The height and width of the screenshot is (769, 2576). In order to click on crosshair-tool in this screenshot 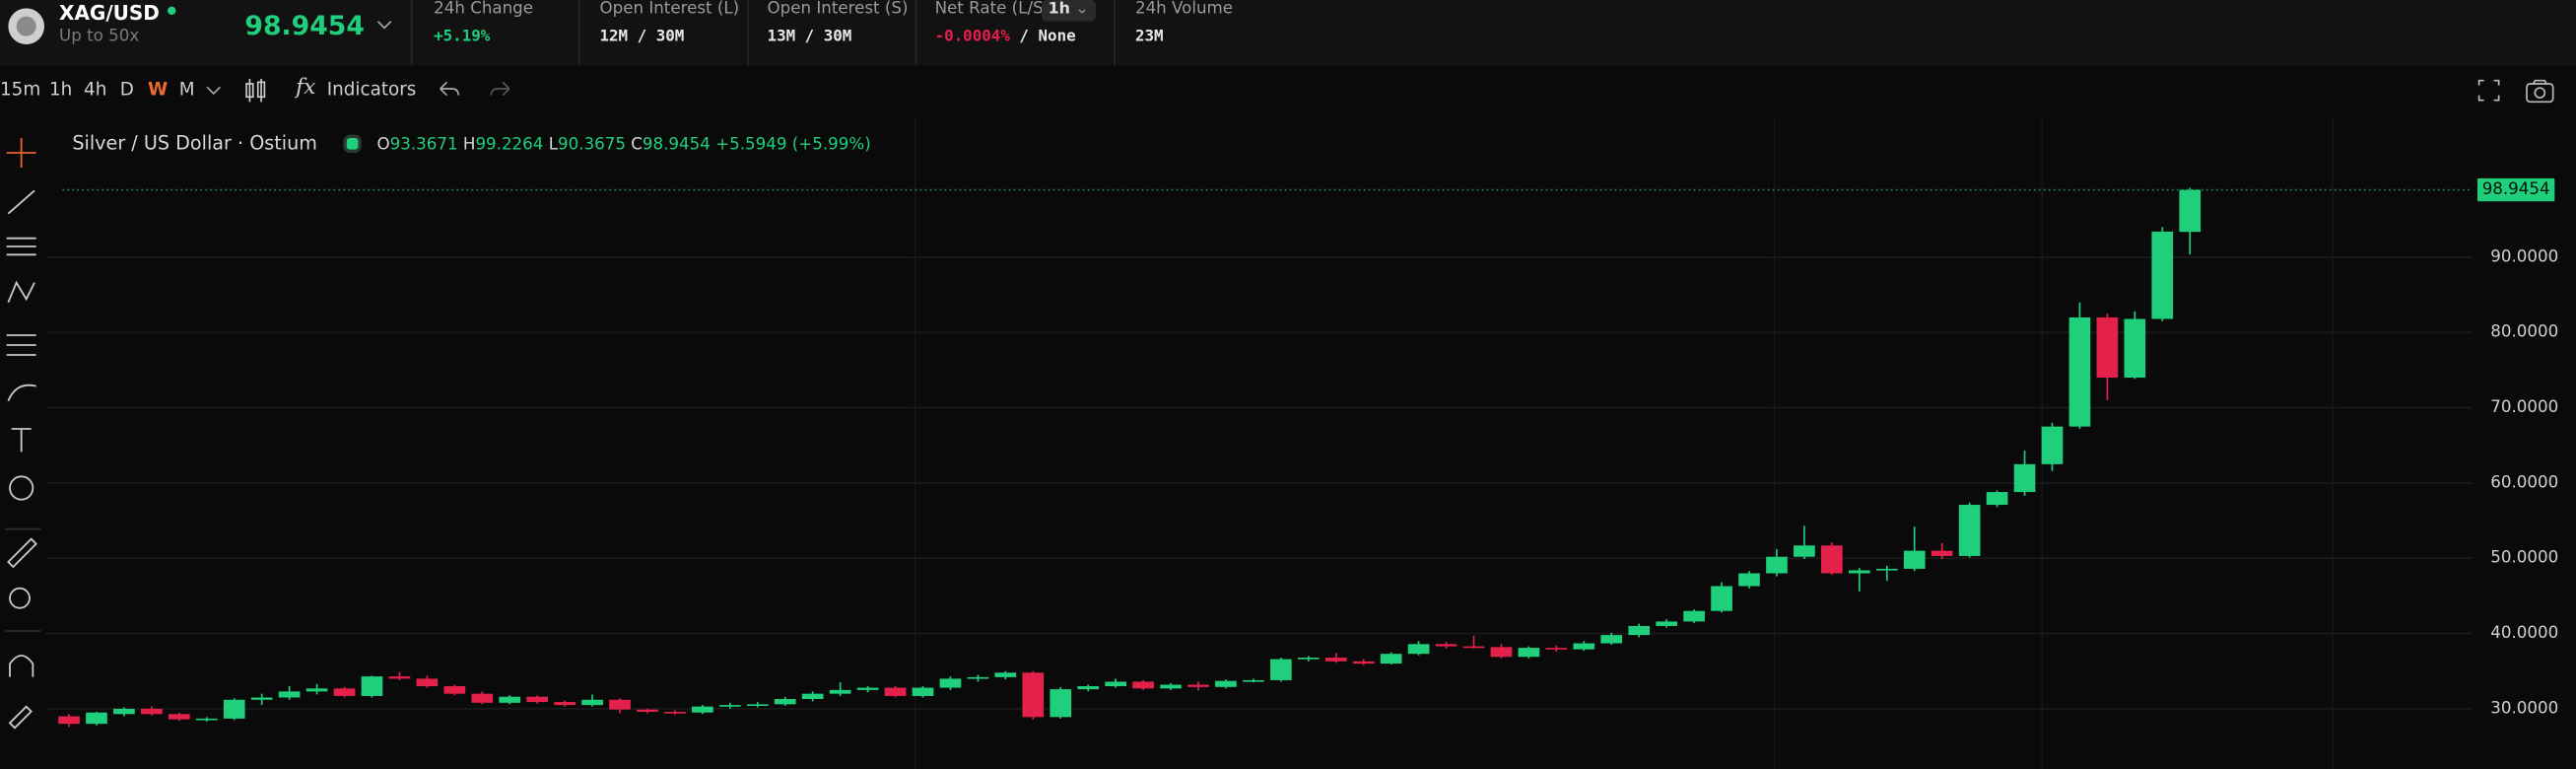, I will do `click(21, 154)`.